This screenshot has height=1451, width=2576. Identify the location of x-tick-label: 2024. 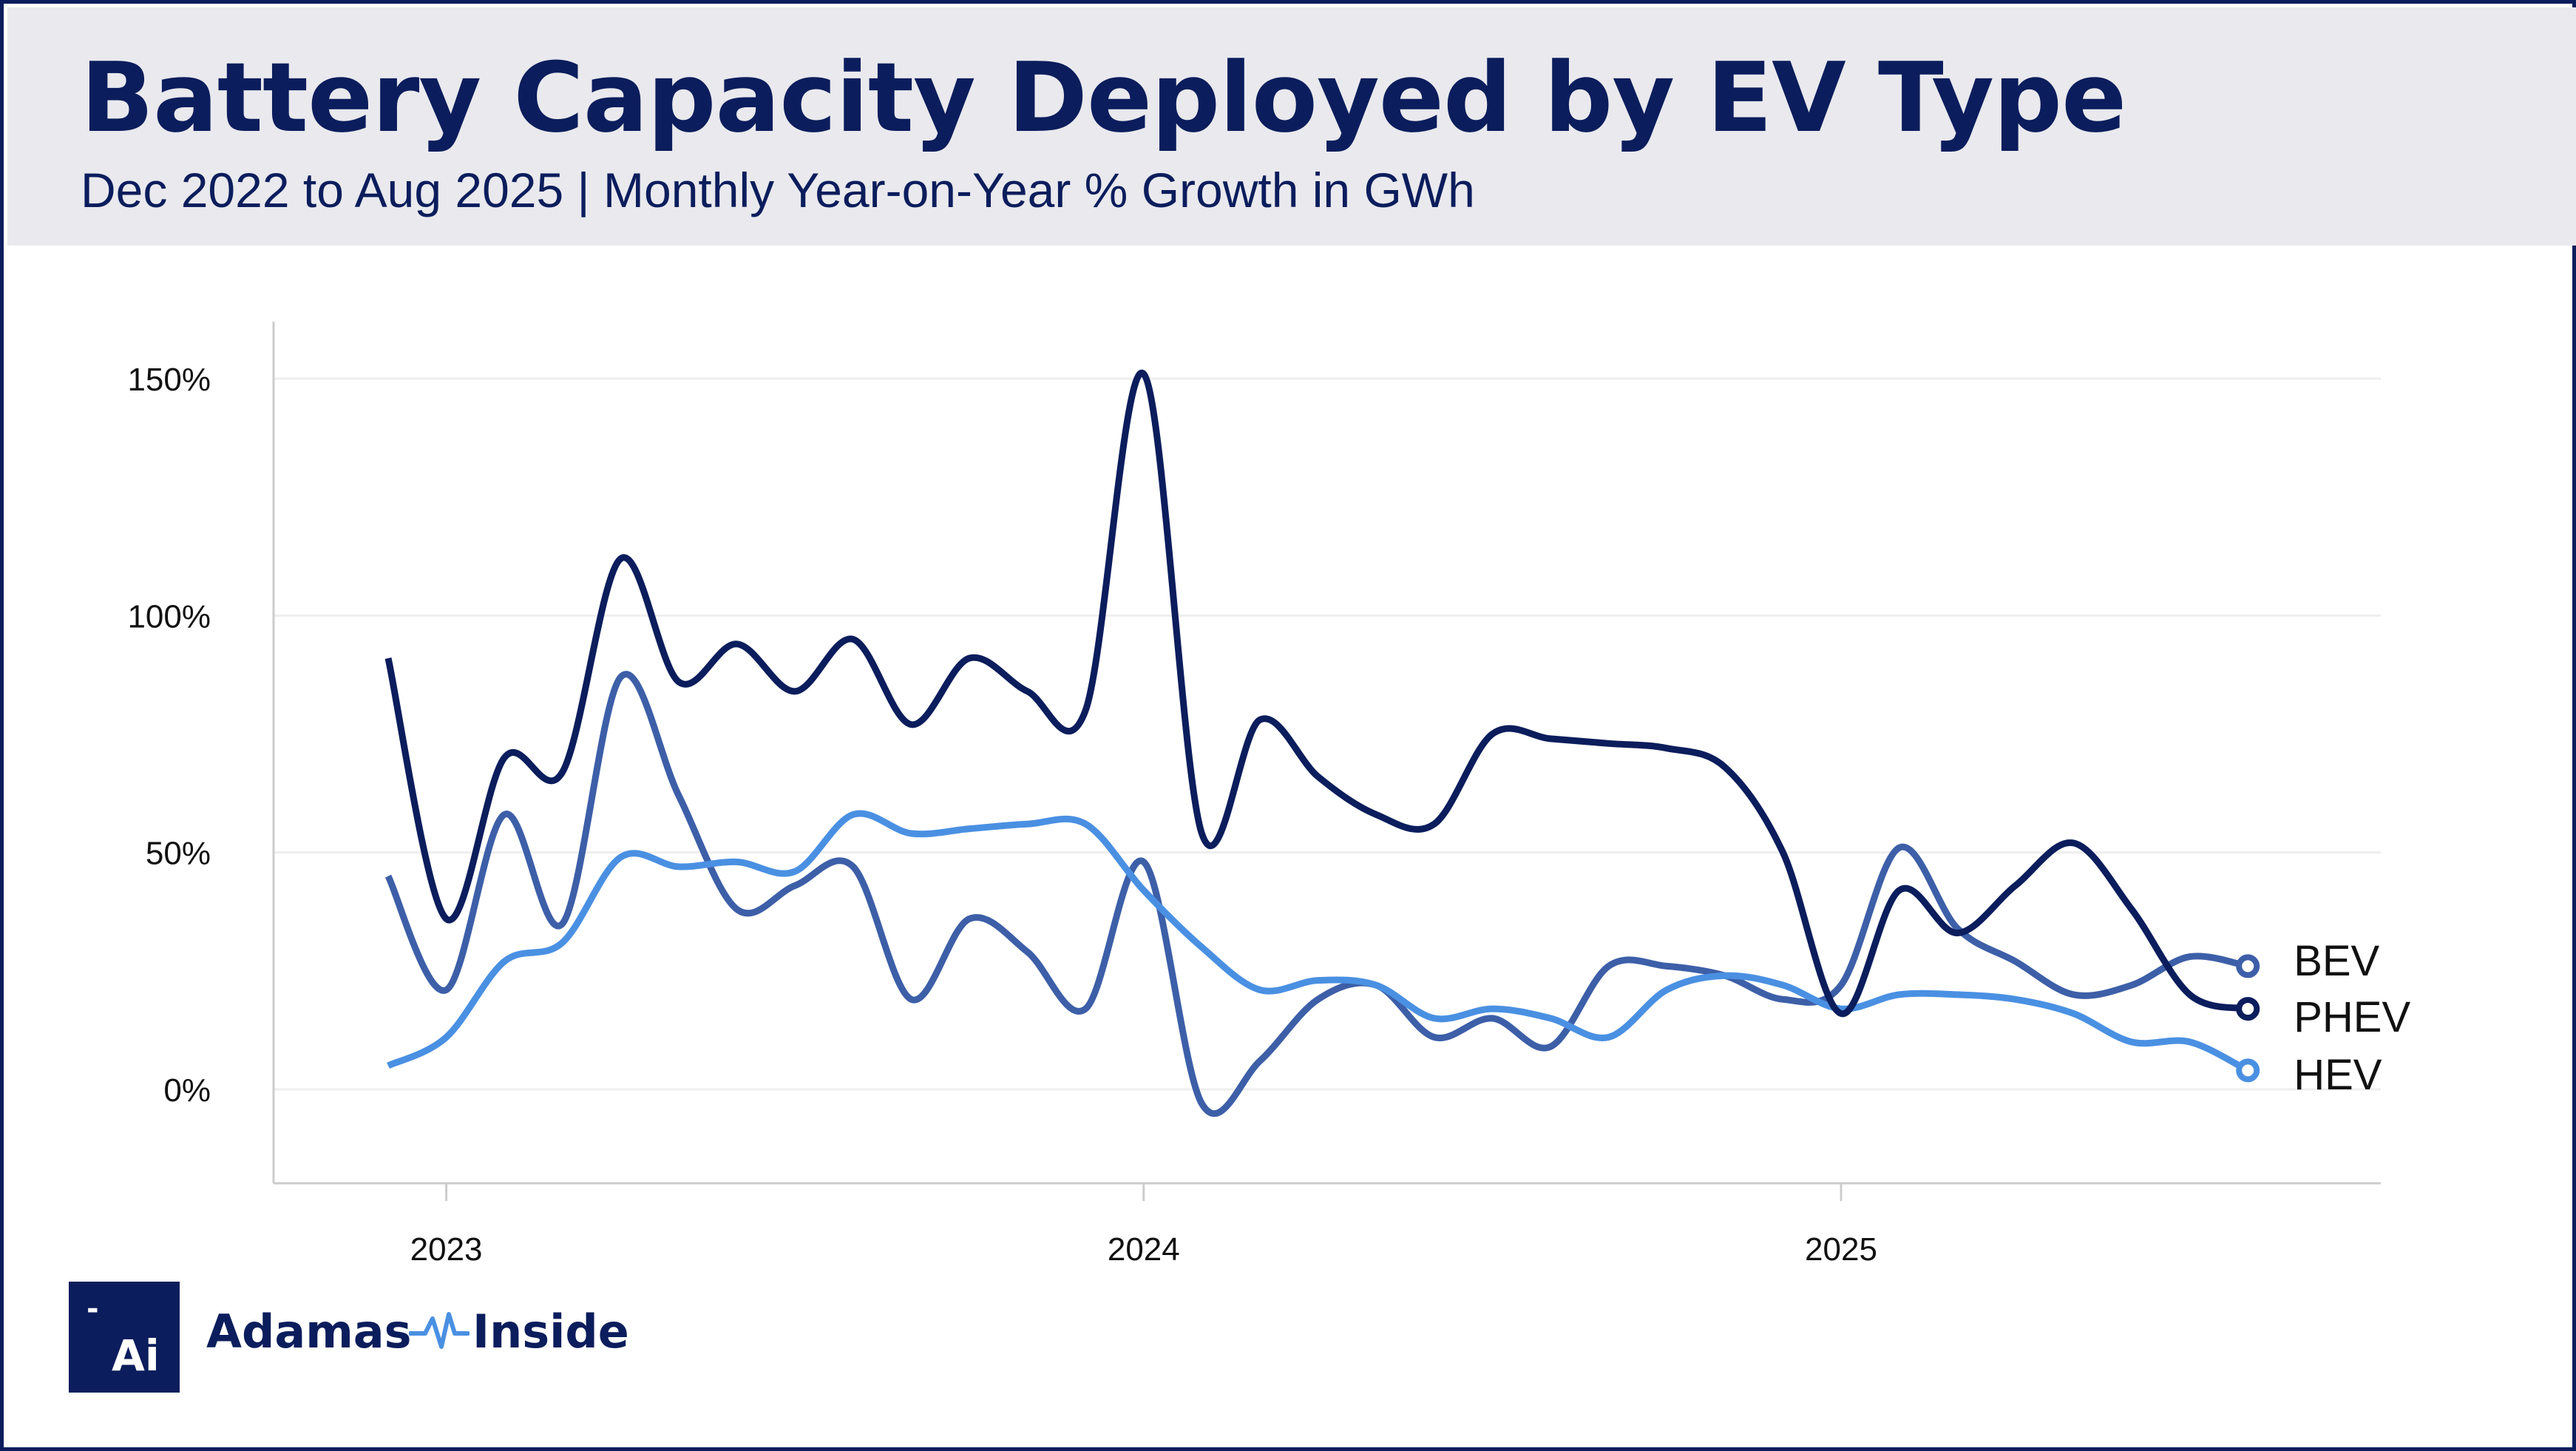
(1144, 1249).